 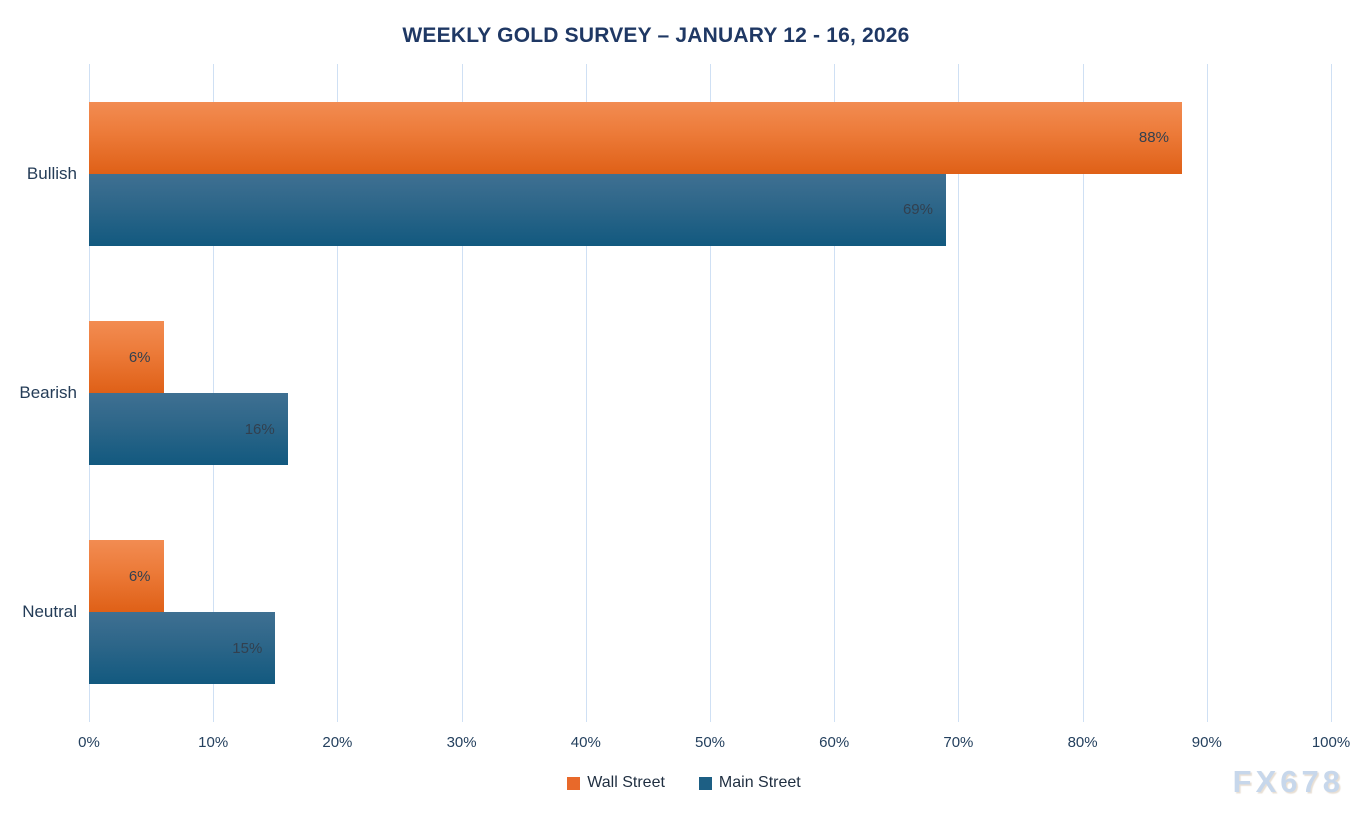 I want to click on watermark: FX678, so click(x=1288, y=781).